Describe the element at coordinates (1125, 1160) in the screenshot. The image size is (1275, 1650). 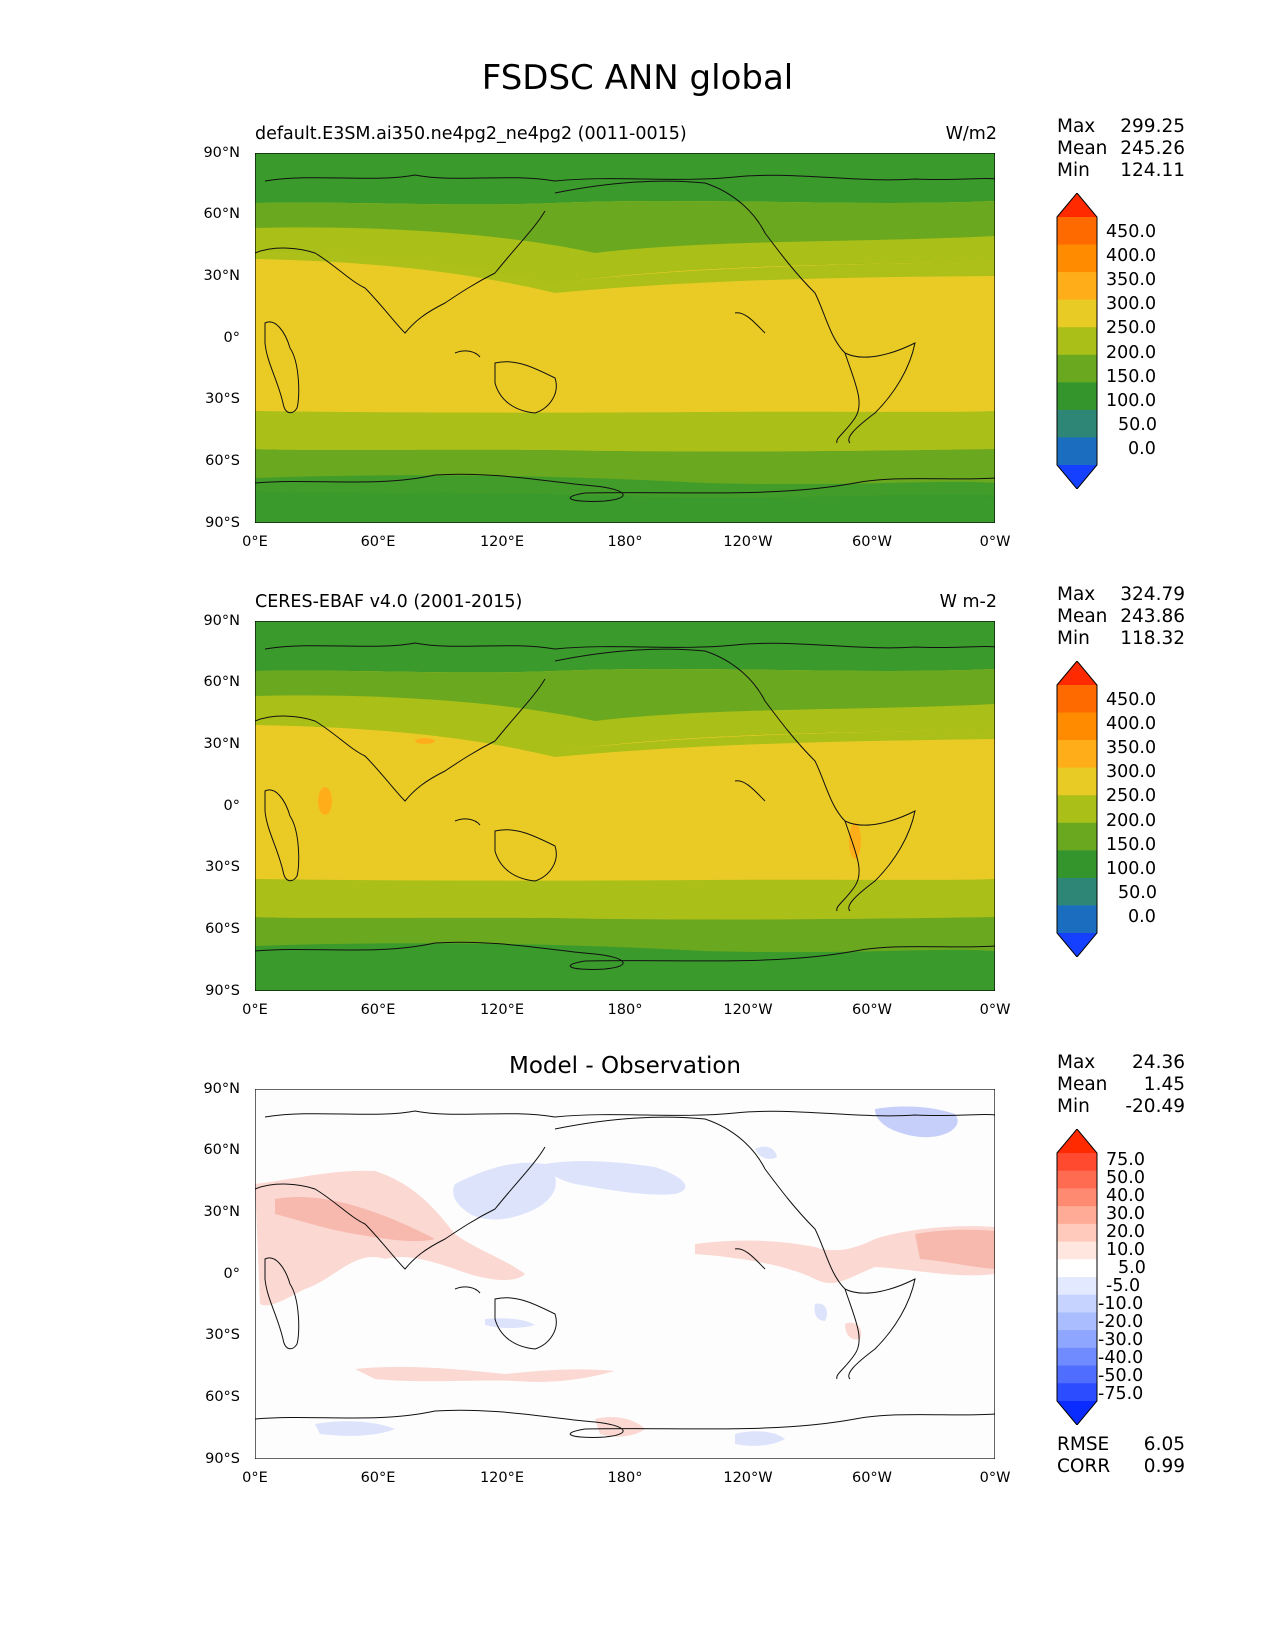
I see `panel-3-colorbar-label: 75.0` at that location.